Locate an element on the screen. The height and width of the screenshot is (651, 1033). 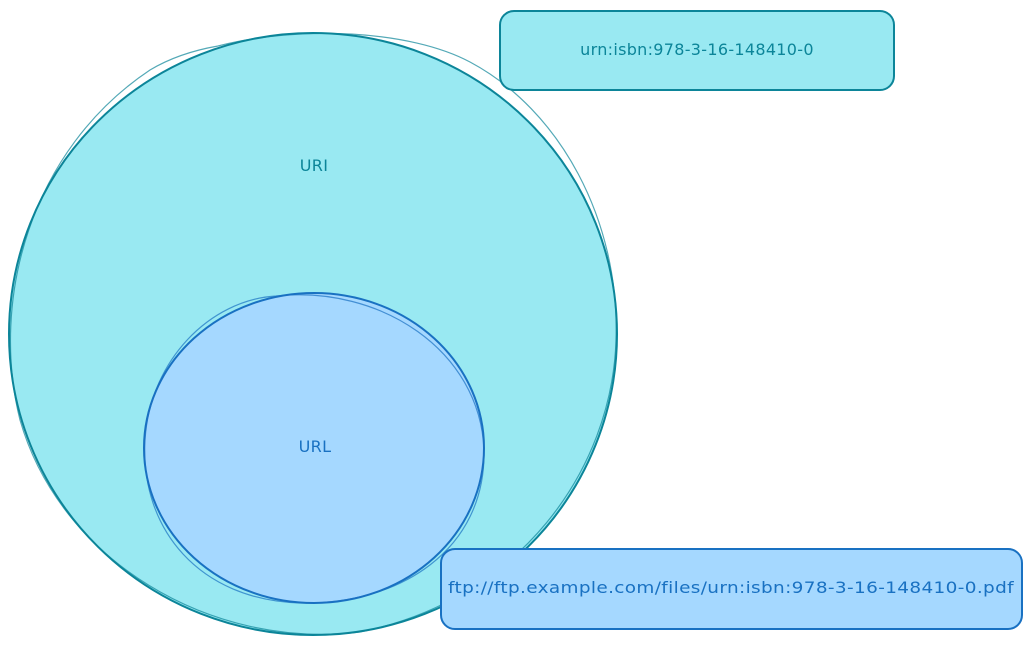
urn-example-rect is located at coordinates (697, 50).